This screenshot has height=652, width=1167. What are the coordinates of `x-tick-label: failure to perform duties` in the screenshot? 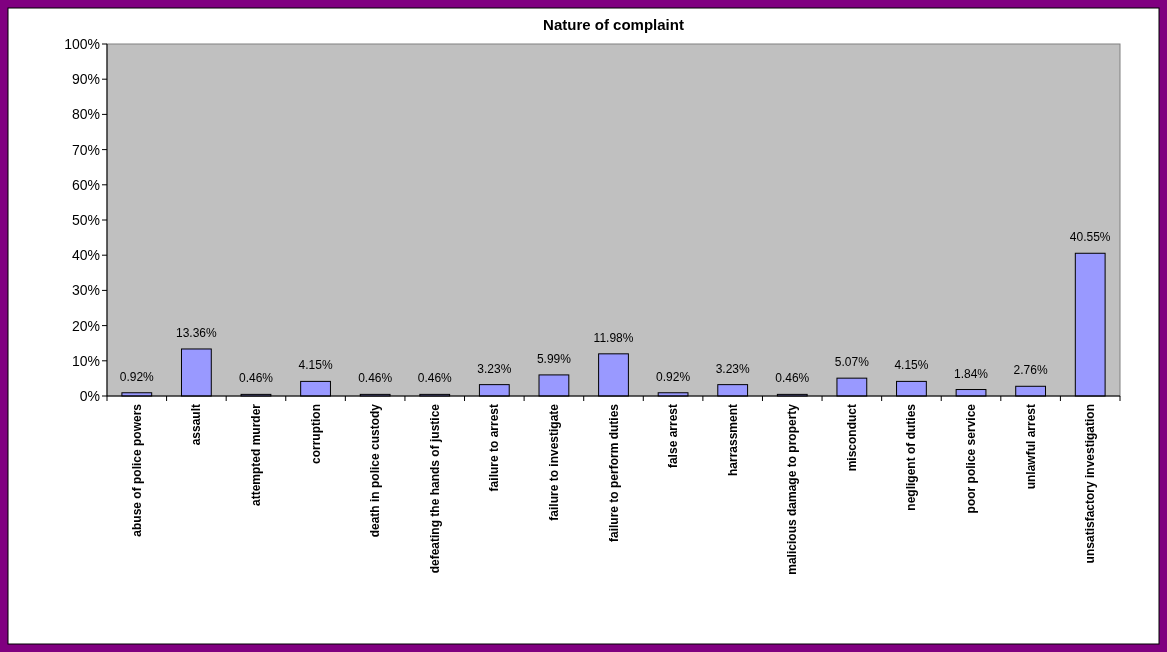 It's located at (613, 473).